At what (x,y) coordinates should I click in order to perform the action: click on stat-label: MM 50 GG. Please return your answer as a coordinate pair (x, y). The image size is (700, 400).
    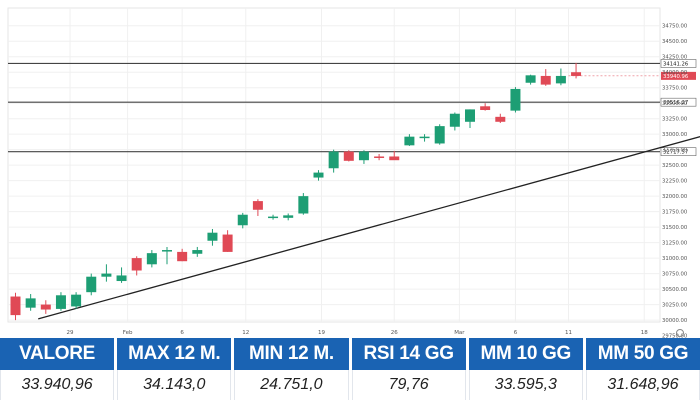
    Looking at the image, I should click on (642, 354).